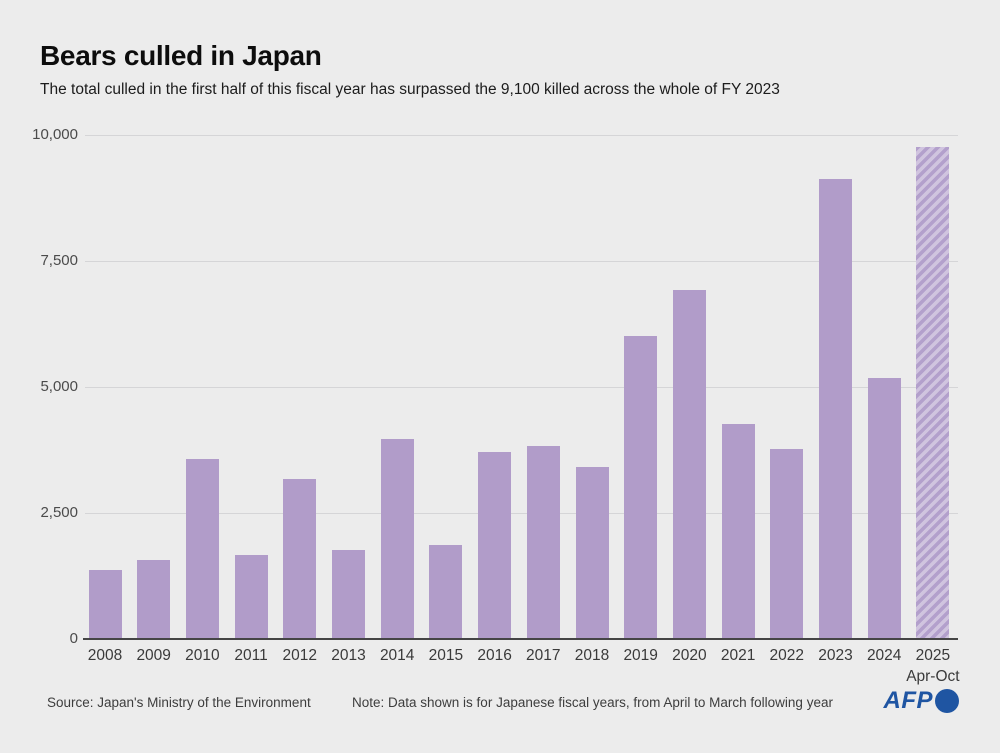 The height and width of the screenshot is (753, 1000). Describe the element at coordinates (105, 603) in the screenshot. I see `bar-2008` at that location.